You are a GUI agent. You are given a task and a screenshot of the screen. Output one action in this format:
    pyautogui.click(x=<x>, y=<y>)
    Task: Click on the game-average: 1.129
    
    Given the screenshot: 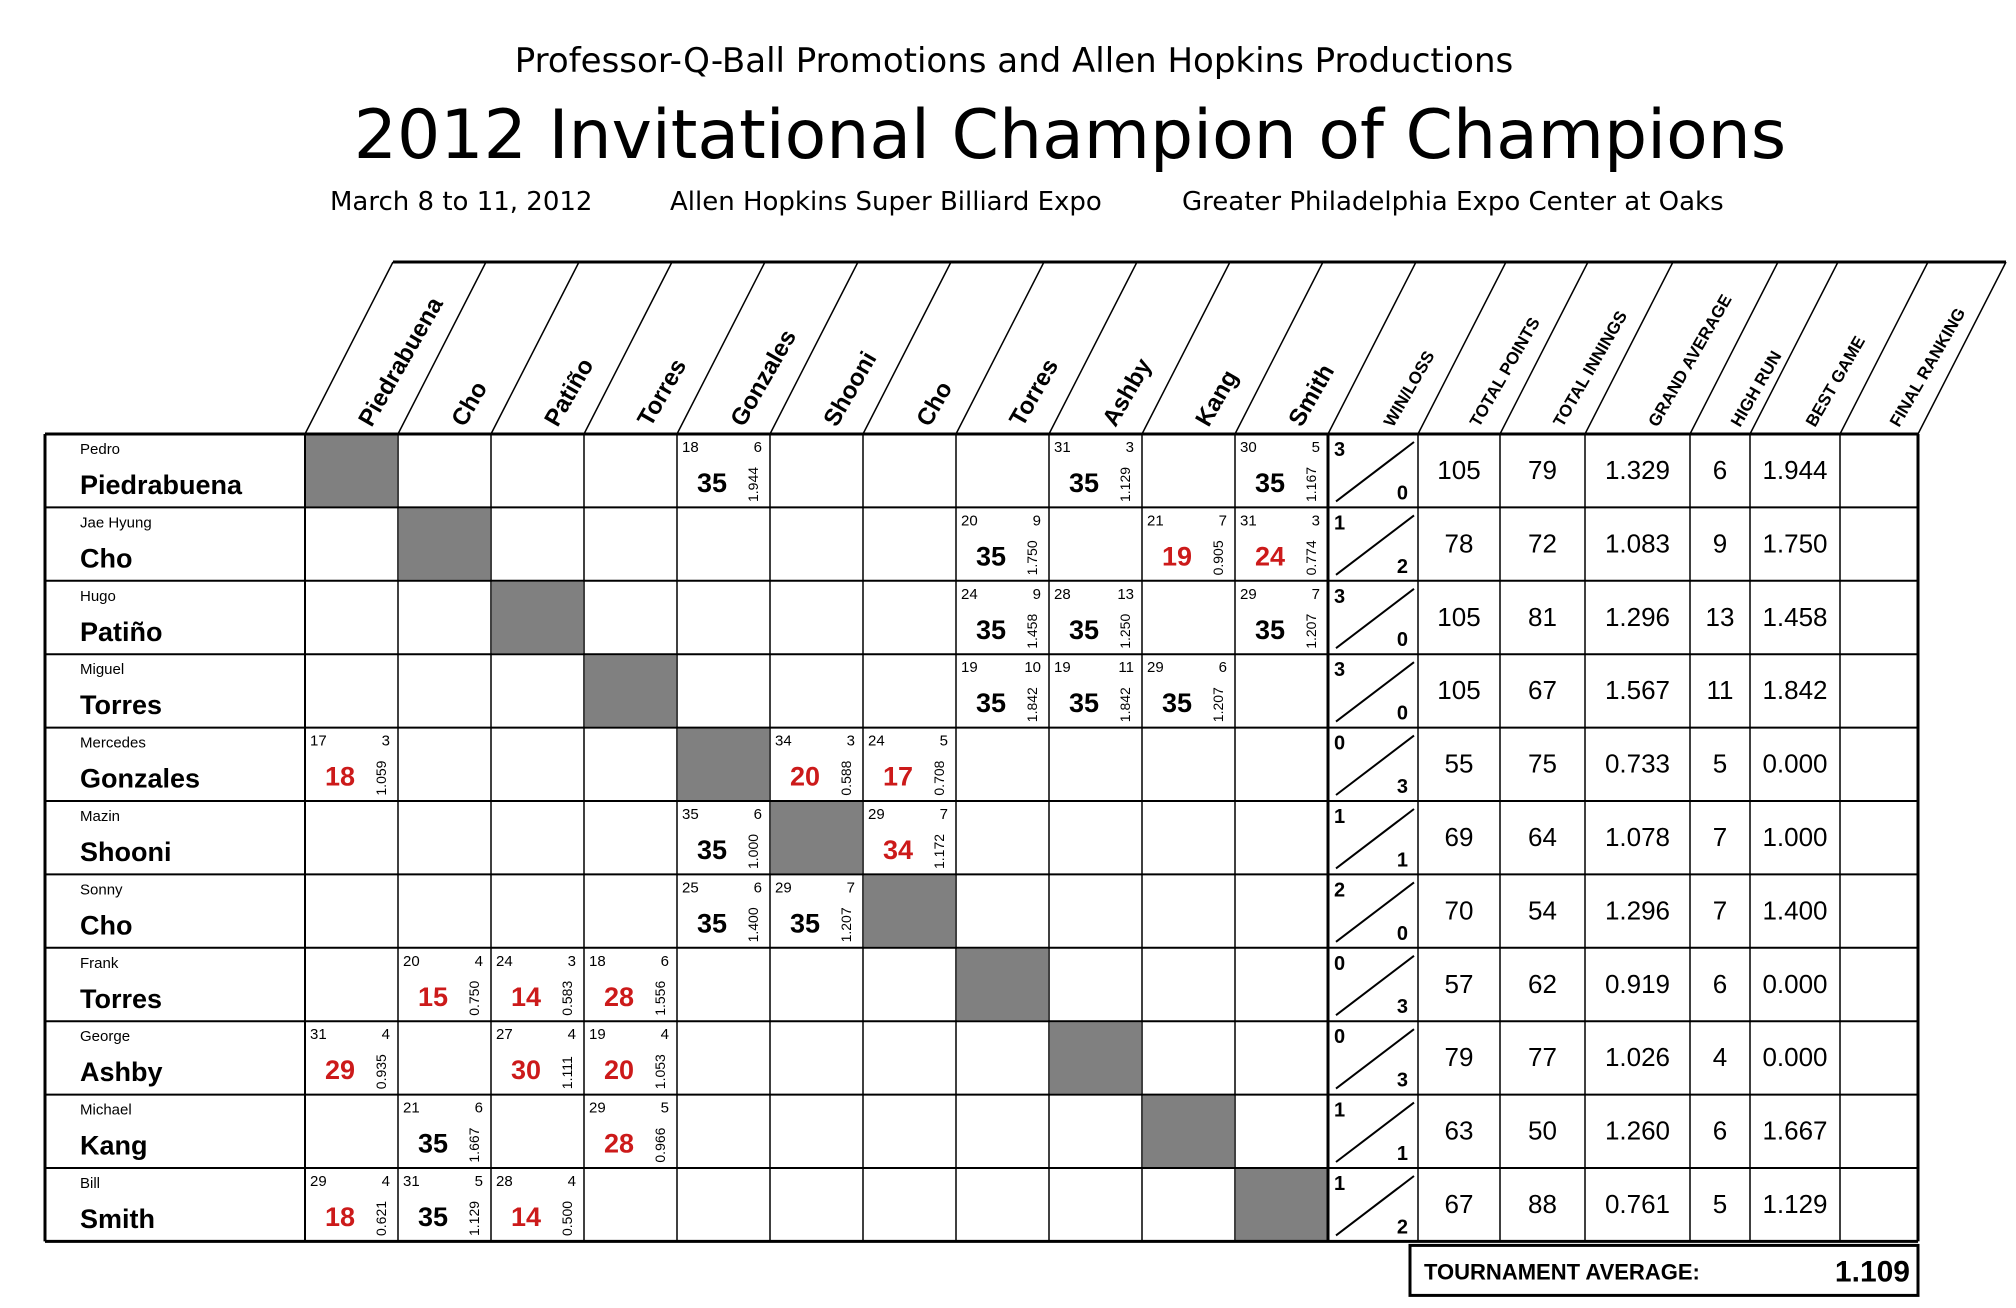 What is the action you would take?
    pyautogui.click(x=1125, y=484)
    